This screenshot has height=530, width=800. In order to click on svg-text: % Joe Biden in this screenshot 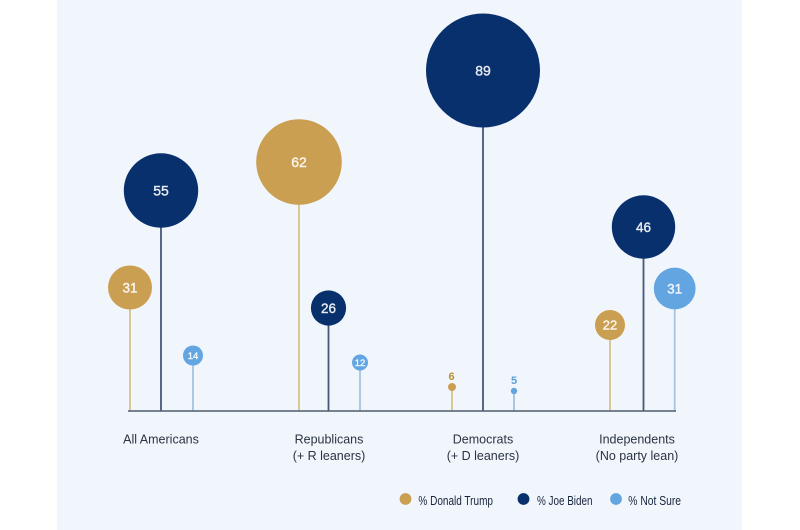, I will do `click(565, 500)`.